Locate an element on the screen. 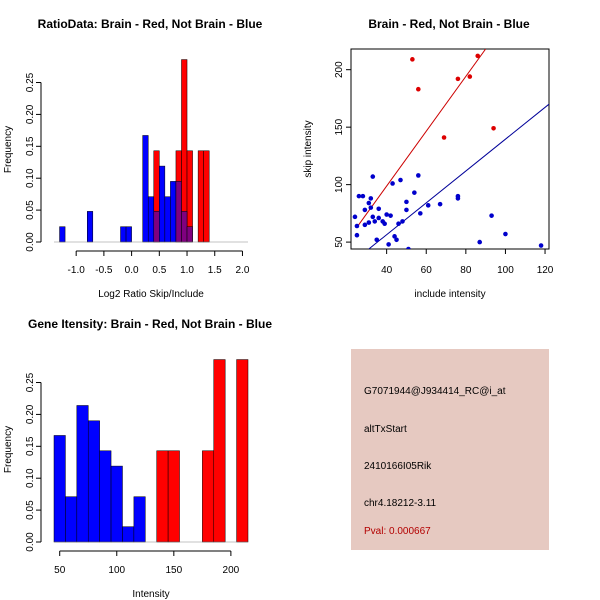 This screenshot has height=600, width=600. gene-name: 2410166I05Rik is located at coordinates (398, 466).